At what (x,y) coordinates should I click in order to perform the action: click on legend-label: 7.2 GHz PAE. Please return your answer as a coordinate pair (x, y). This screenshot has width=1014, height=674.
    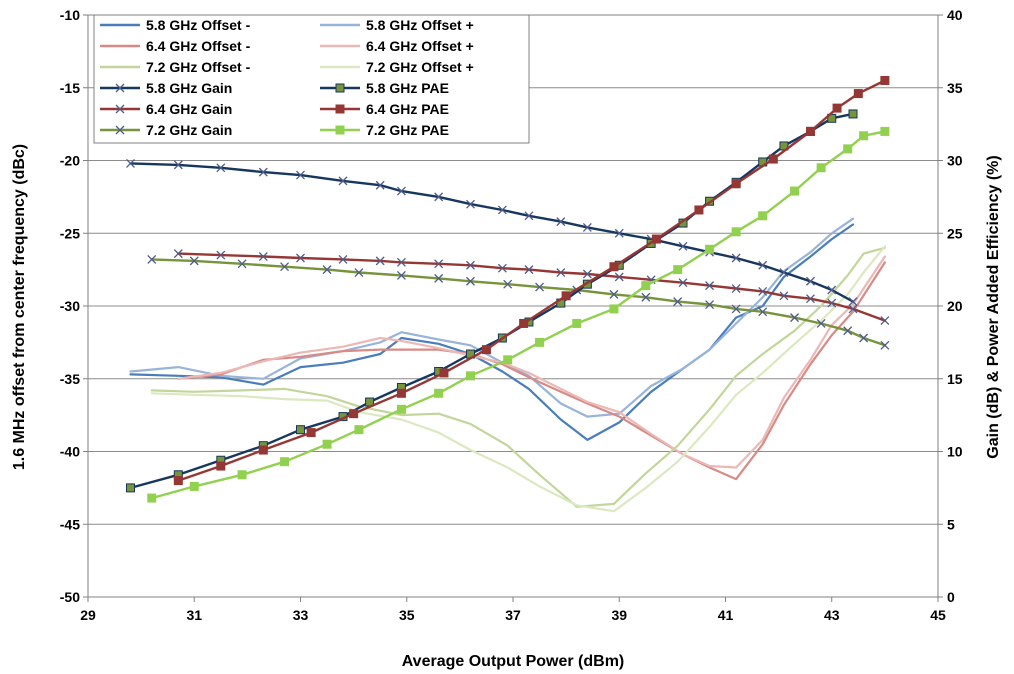
    Looking at the image, I should click on (407, 130).